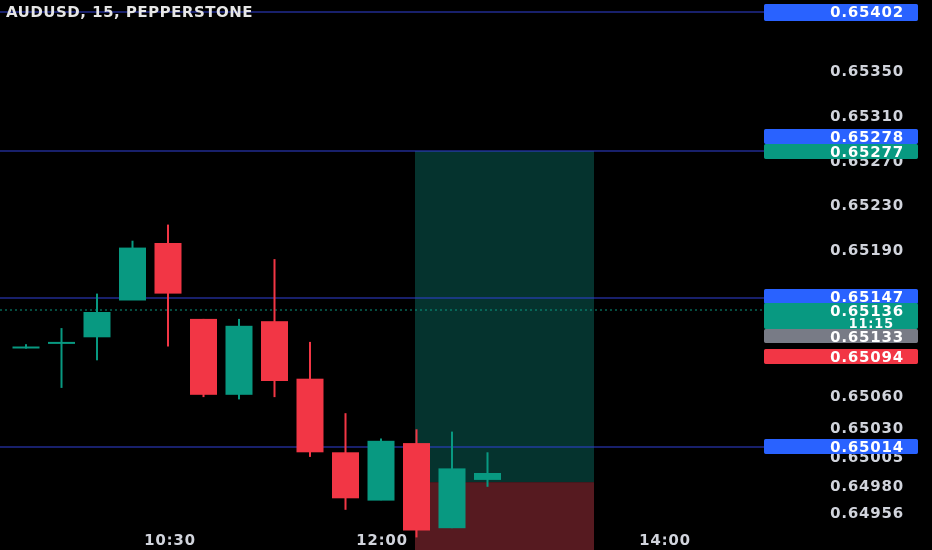 This screenshot has width=932, height=550. What do you see at coordinates (867, 486) in the screenshot?
I see `price-axis-tick-label: 0.64980` at bounding box center [867, 486].